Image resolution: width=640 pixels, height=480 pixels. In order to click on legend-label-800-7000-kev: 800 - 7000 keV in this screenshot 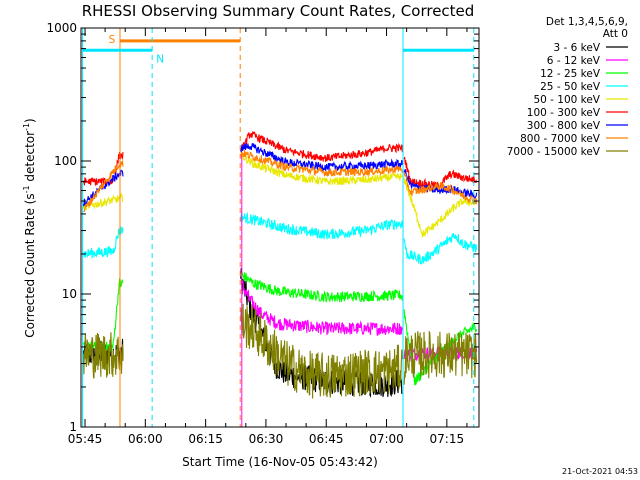, I will do `click(560, 139)`.